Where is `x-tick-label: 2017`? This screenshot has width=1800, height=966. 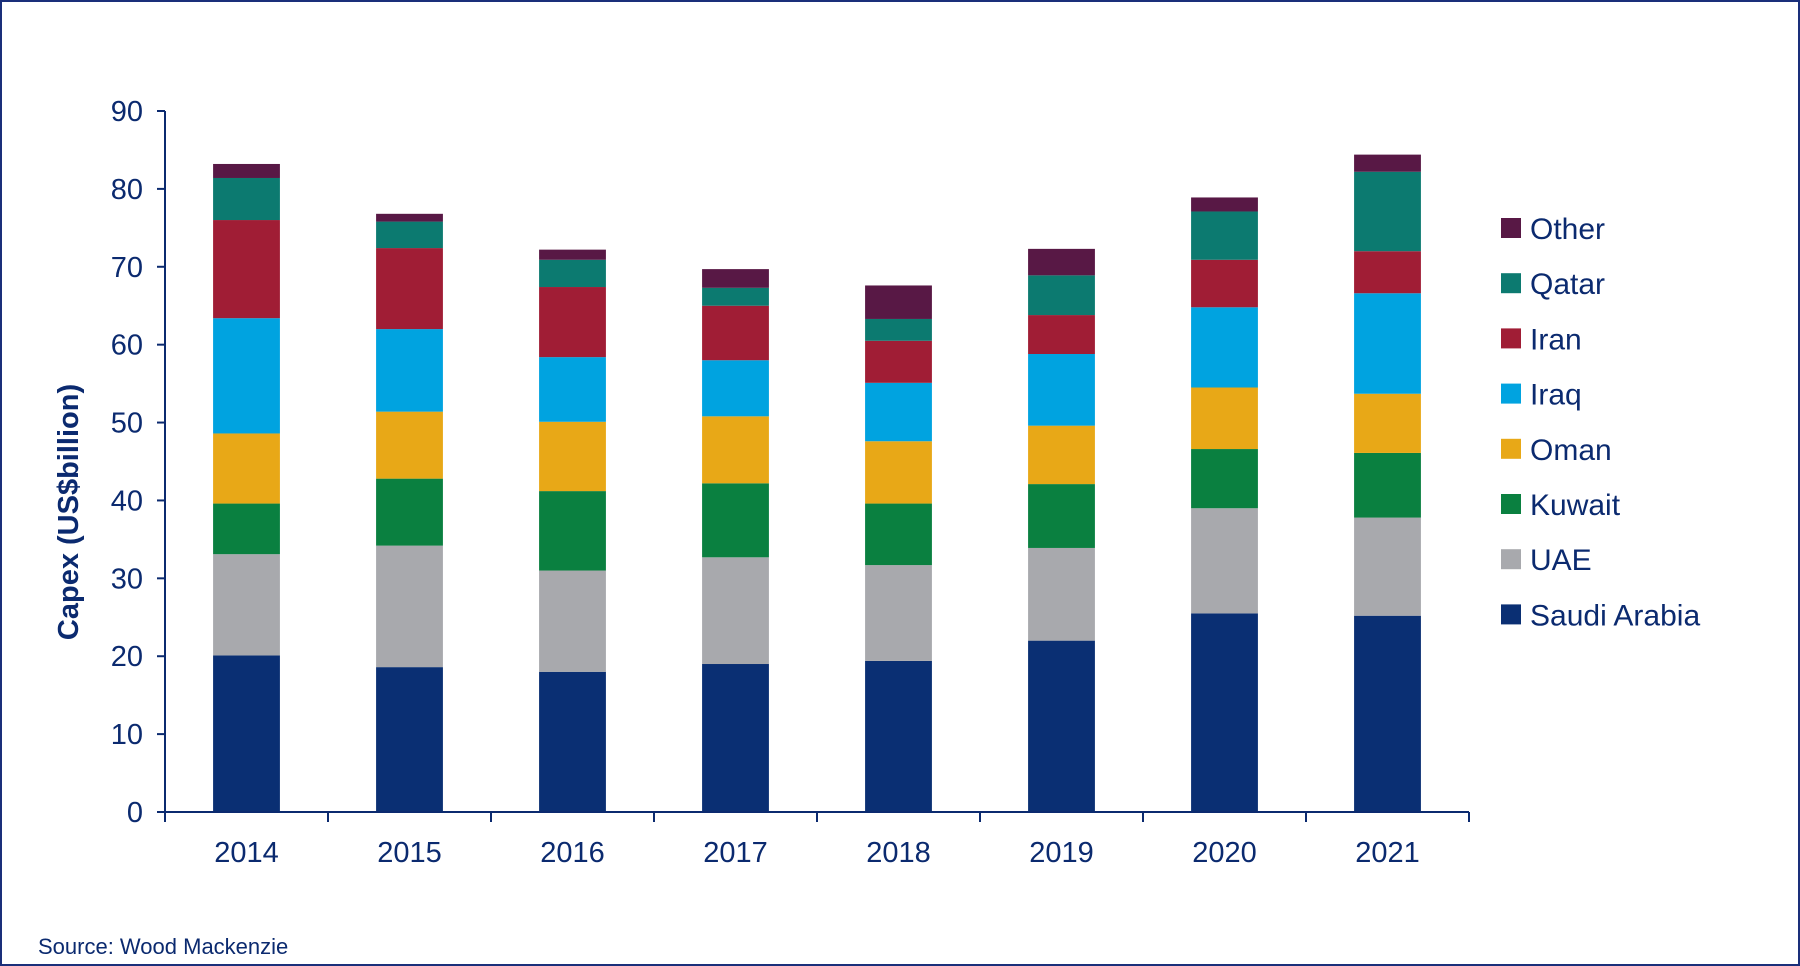 x-tick-label: 2017 is located at coordinates (735, 853).